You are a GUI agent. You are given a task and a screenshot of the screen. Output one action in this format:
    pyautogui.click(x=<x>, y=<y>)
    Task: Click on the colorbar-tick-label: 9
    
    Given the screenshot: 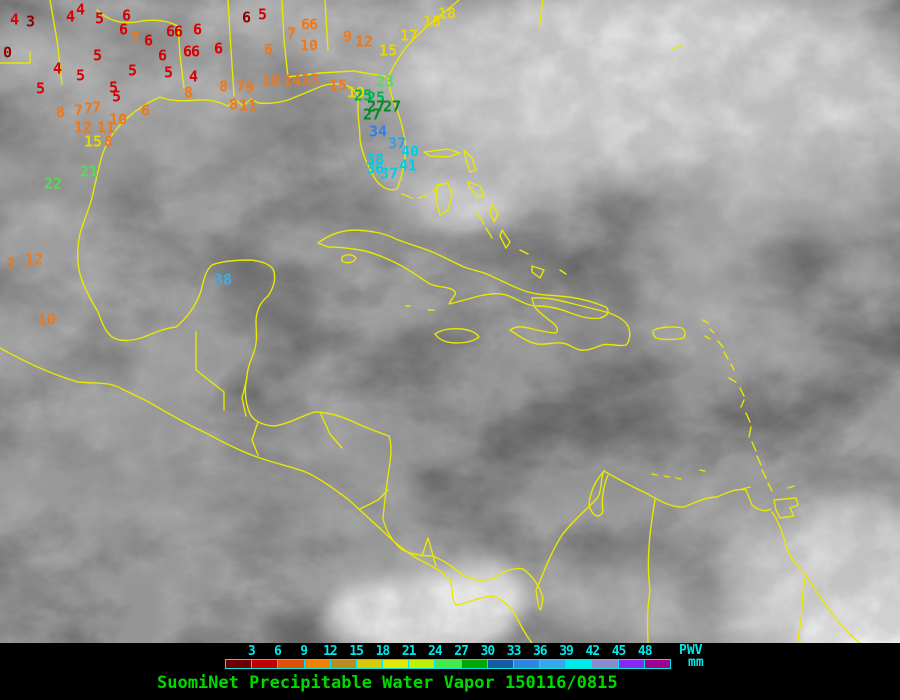 What is the action you would take?
    pyautogui.click(x=304, y=651)
    